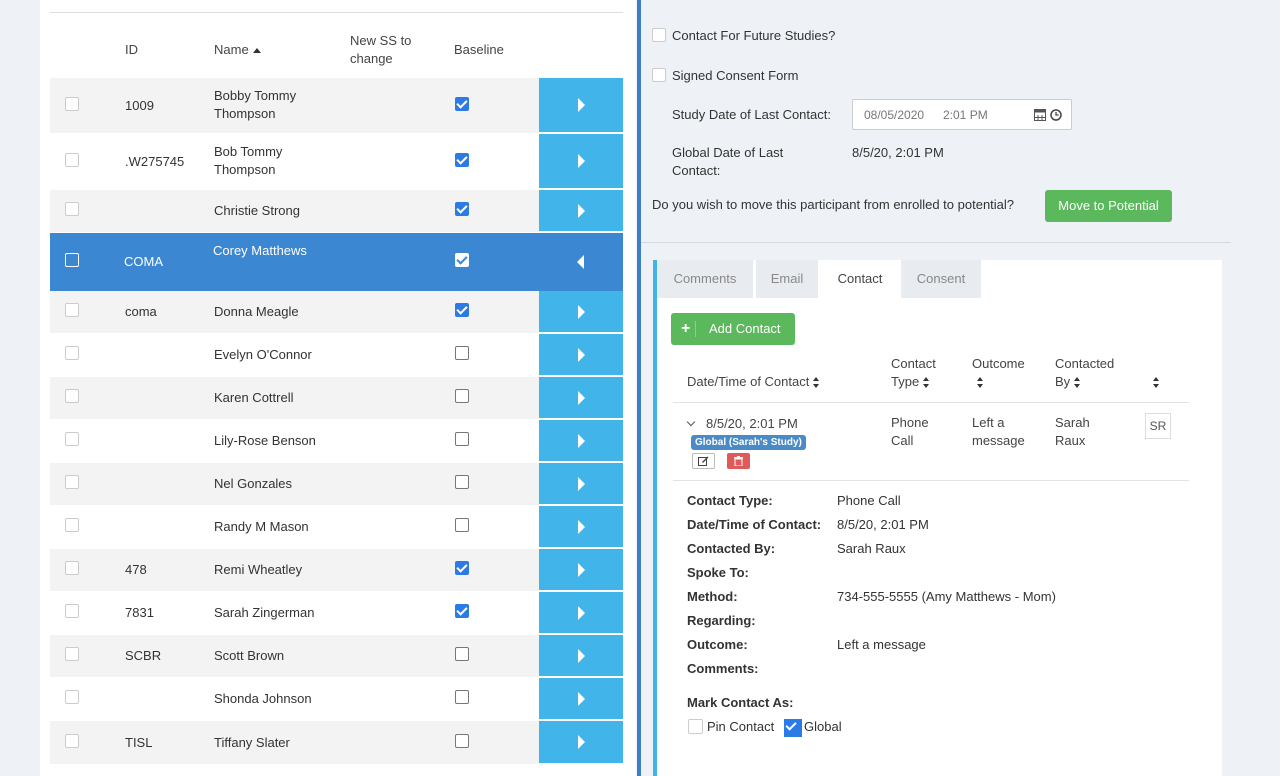 Image resolution: width=1280 pixels, height=776 pixels. What do you see at coordinates (336, 613) in the screenshot?
I see `participant-row: 7831 Sarah Zingerman` at bounding box center [336, 613].